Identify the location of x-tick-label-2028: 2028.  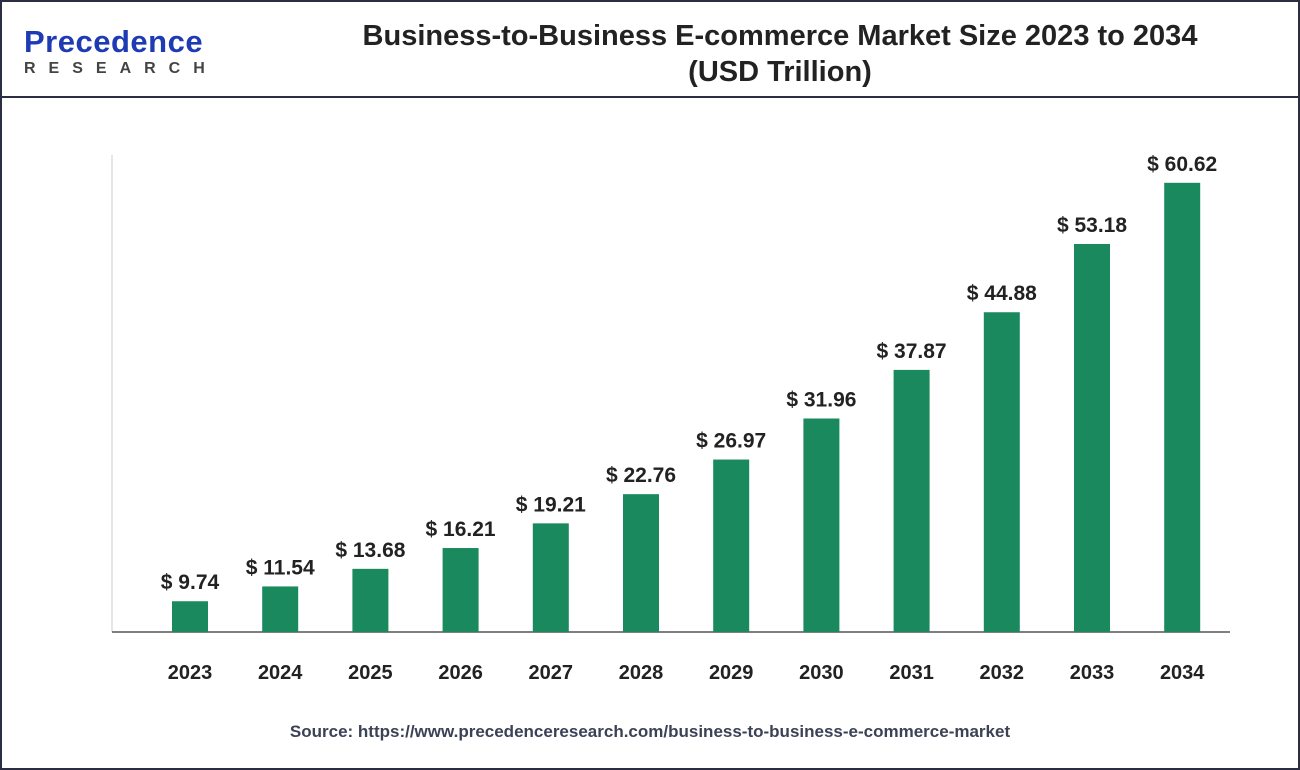
(641, 673).